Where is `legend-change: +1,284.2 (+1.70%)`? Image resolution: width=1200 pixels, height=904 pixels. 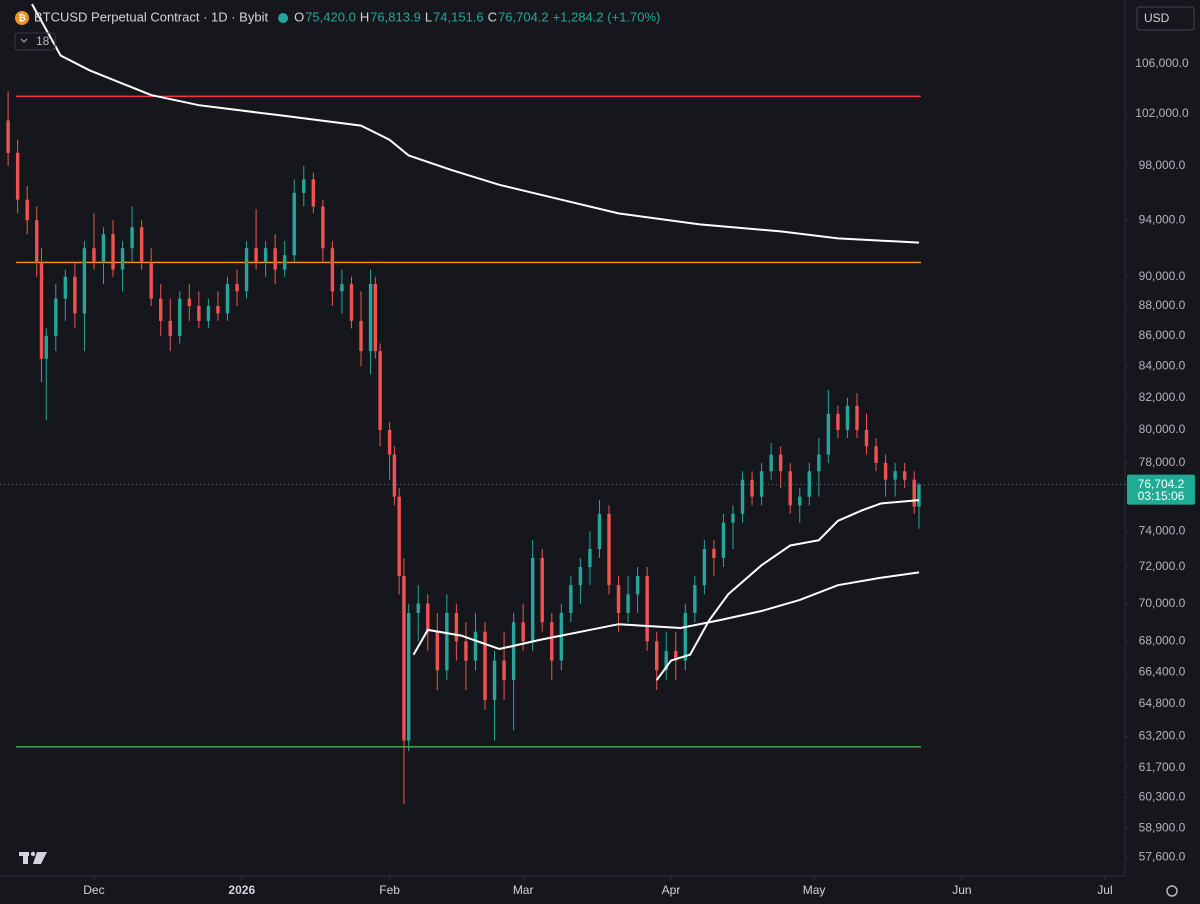 legend-change: +1,284.2 (+1.70%) is located at coordinates (607, 16).